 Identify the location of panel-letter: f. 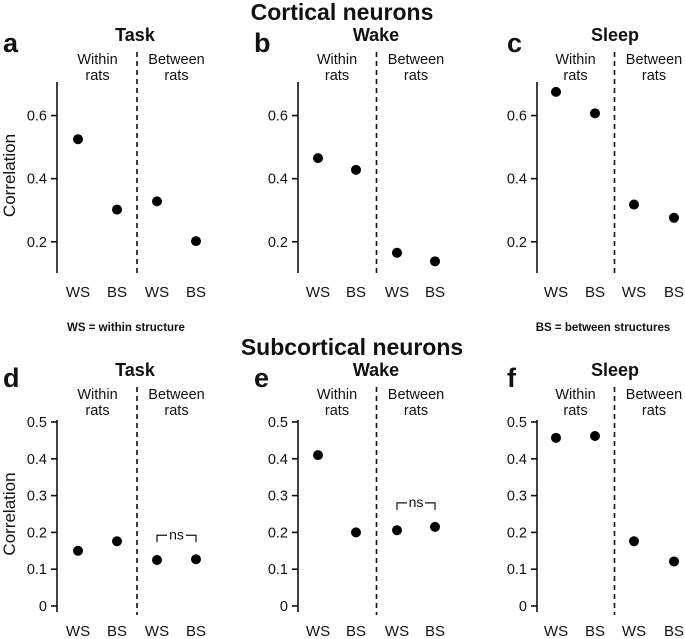
(512, 378).